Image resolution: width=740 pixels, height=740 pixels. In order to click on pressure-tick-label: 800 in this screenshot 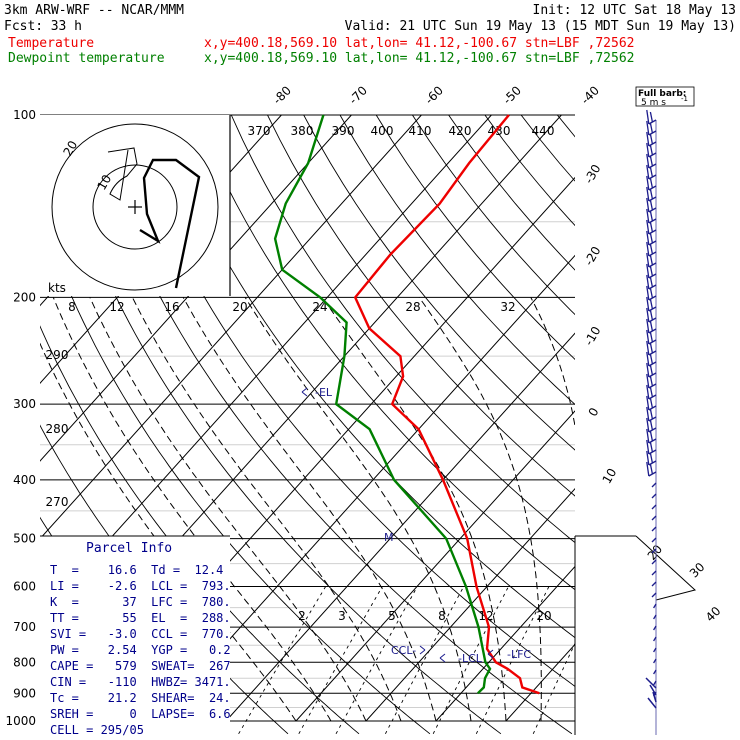, I will do `click(24, 662)`.